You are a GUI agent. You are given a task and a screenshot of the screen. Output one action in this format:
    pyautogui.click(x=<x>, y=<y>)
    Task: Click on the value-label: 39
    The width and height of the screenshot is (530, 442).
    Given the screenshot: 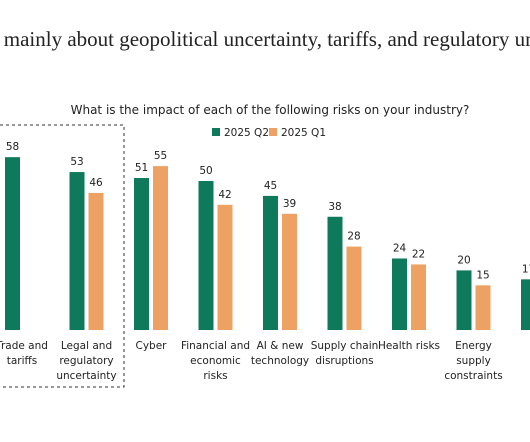 What is the action you would take?
    pyautogui.click(x=289, y=204)
    